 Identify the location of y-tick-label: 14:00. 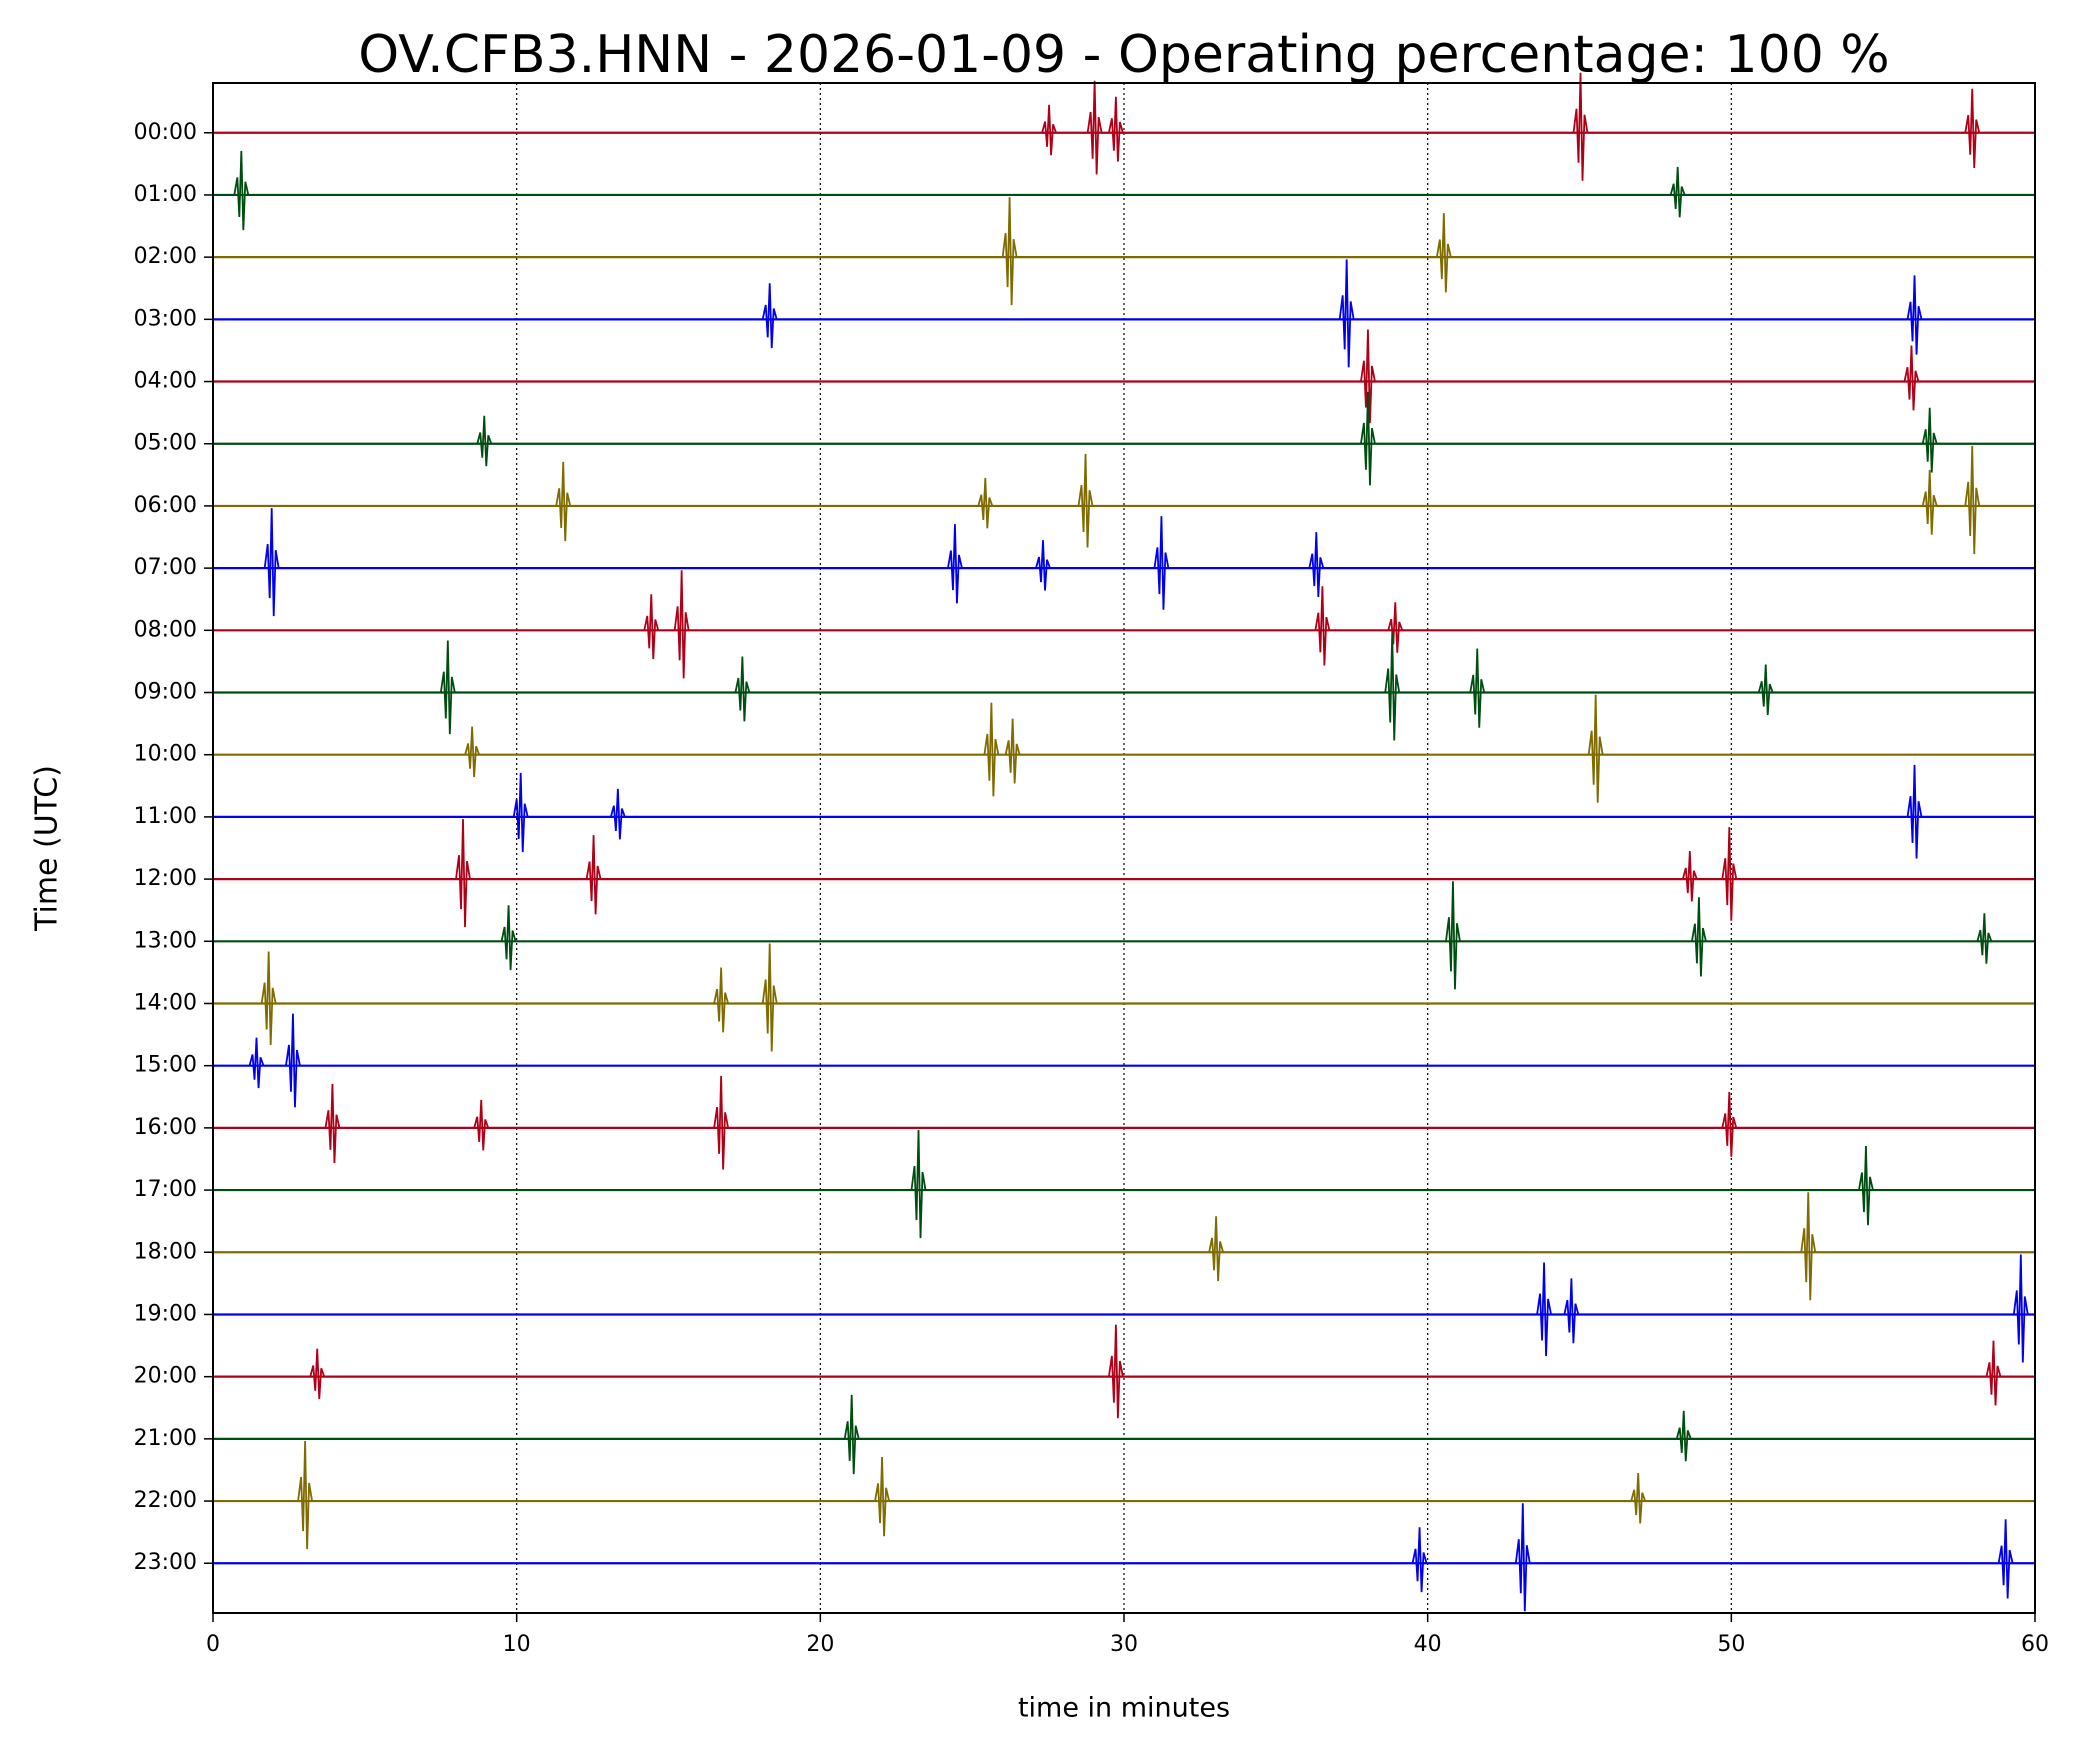
(165, 1002).